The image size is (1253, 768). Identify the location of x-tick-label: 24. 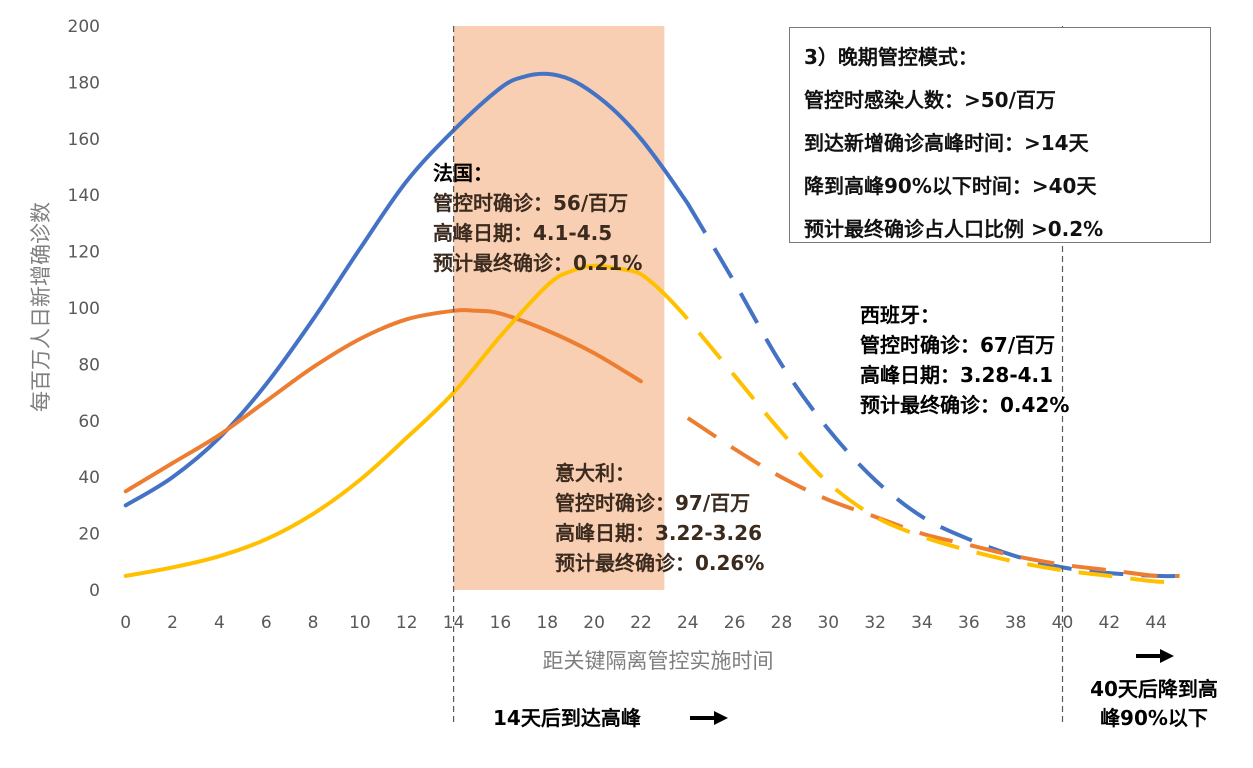
(688, 623).